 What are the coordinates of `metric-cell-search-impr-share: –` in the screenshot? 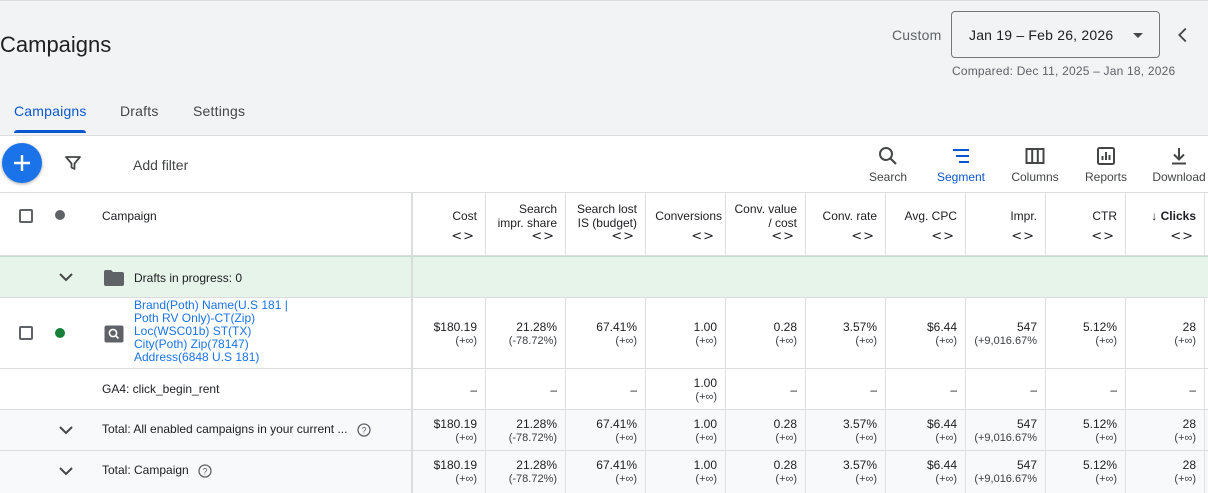 It's located at (525, 389).